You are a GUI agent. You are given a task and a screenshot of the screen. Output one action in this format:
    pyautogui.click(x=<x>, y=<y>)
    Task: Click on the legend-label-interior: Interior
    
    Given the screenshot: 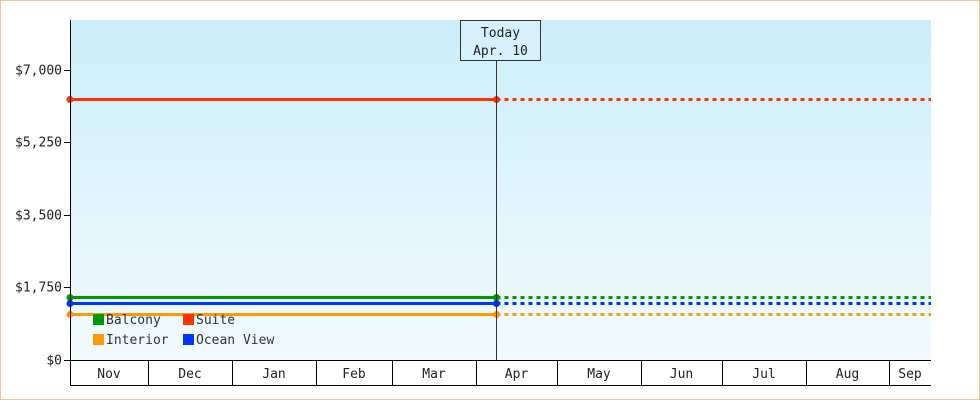 What is the action you would take?
    pyautogui.click(x=137, y=340)
    